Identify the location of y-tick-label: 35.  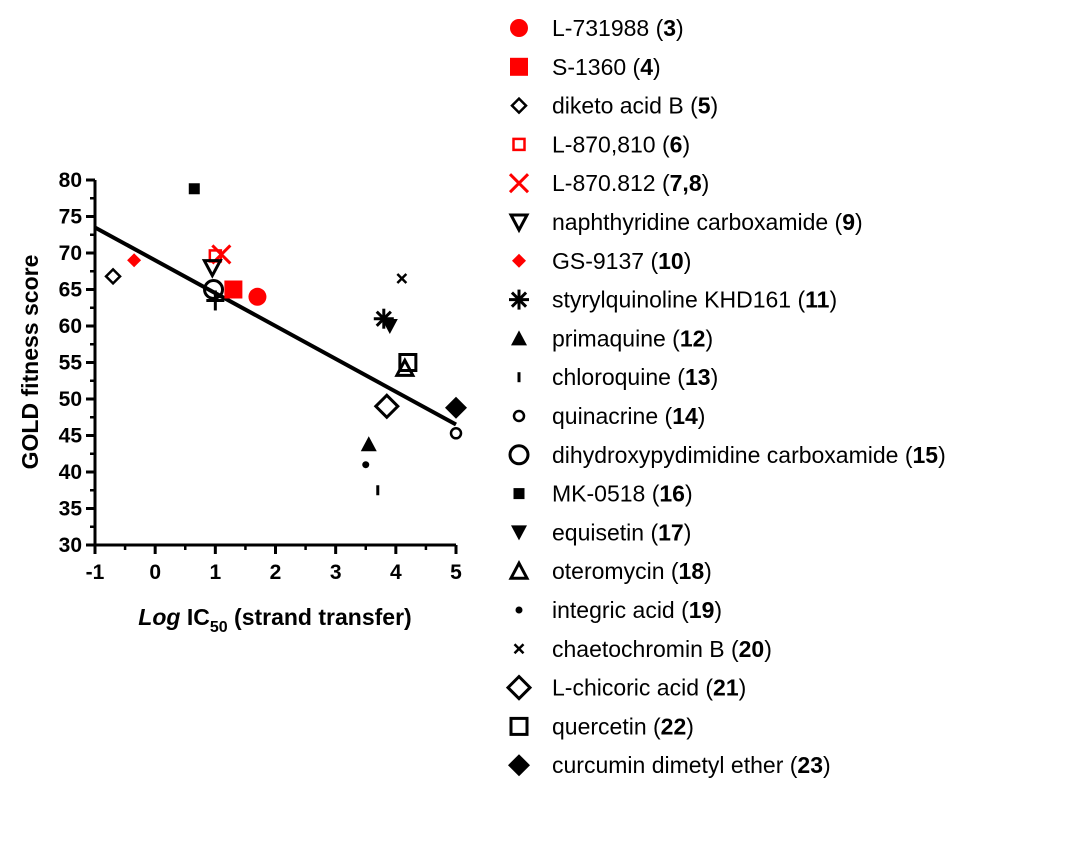
(71, 509).